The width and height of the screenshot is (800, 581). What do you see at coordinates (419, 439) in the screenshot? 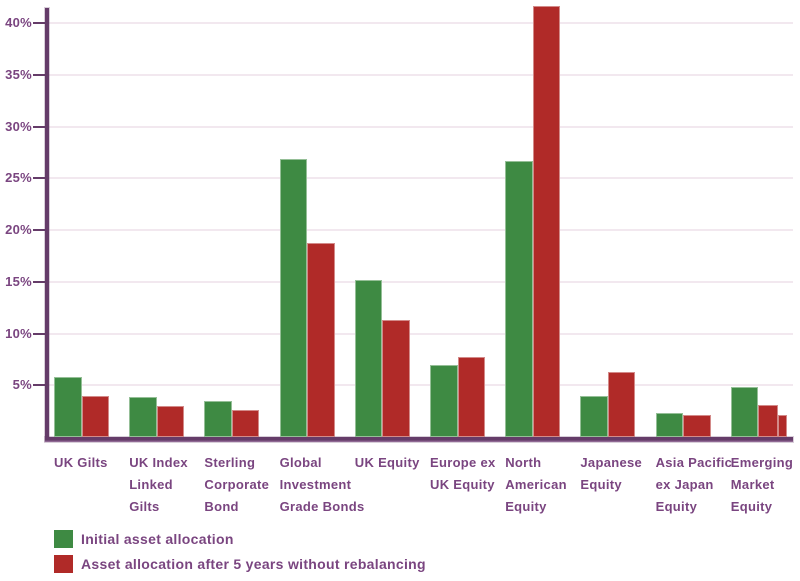
I see `x-axis-line` at bounding box center [419, 439].